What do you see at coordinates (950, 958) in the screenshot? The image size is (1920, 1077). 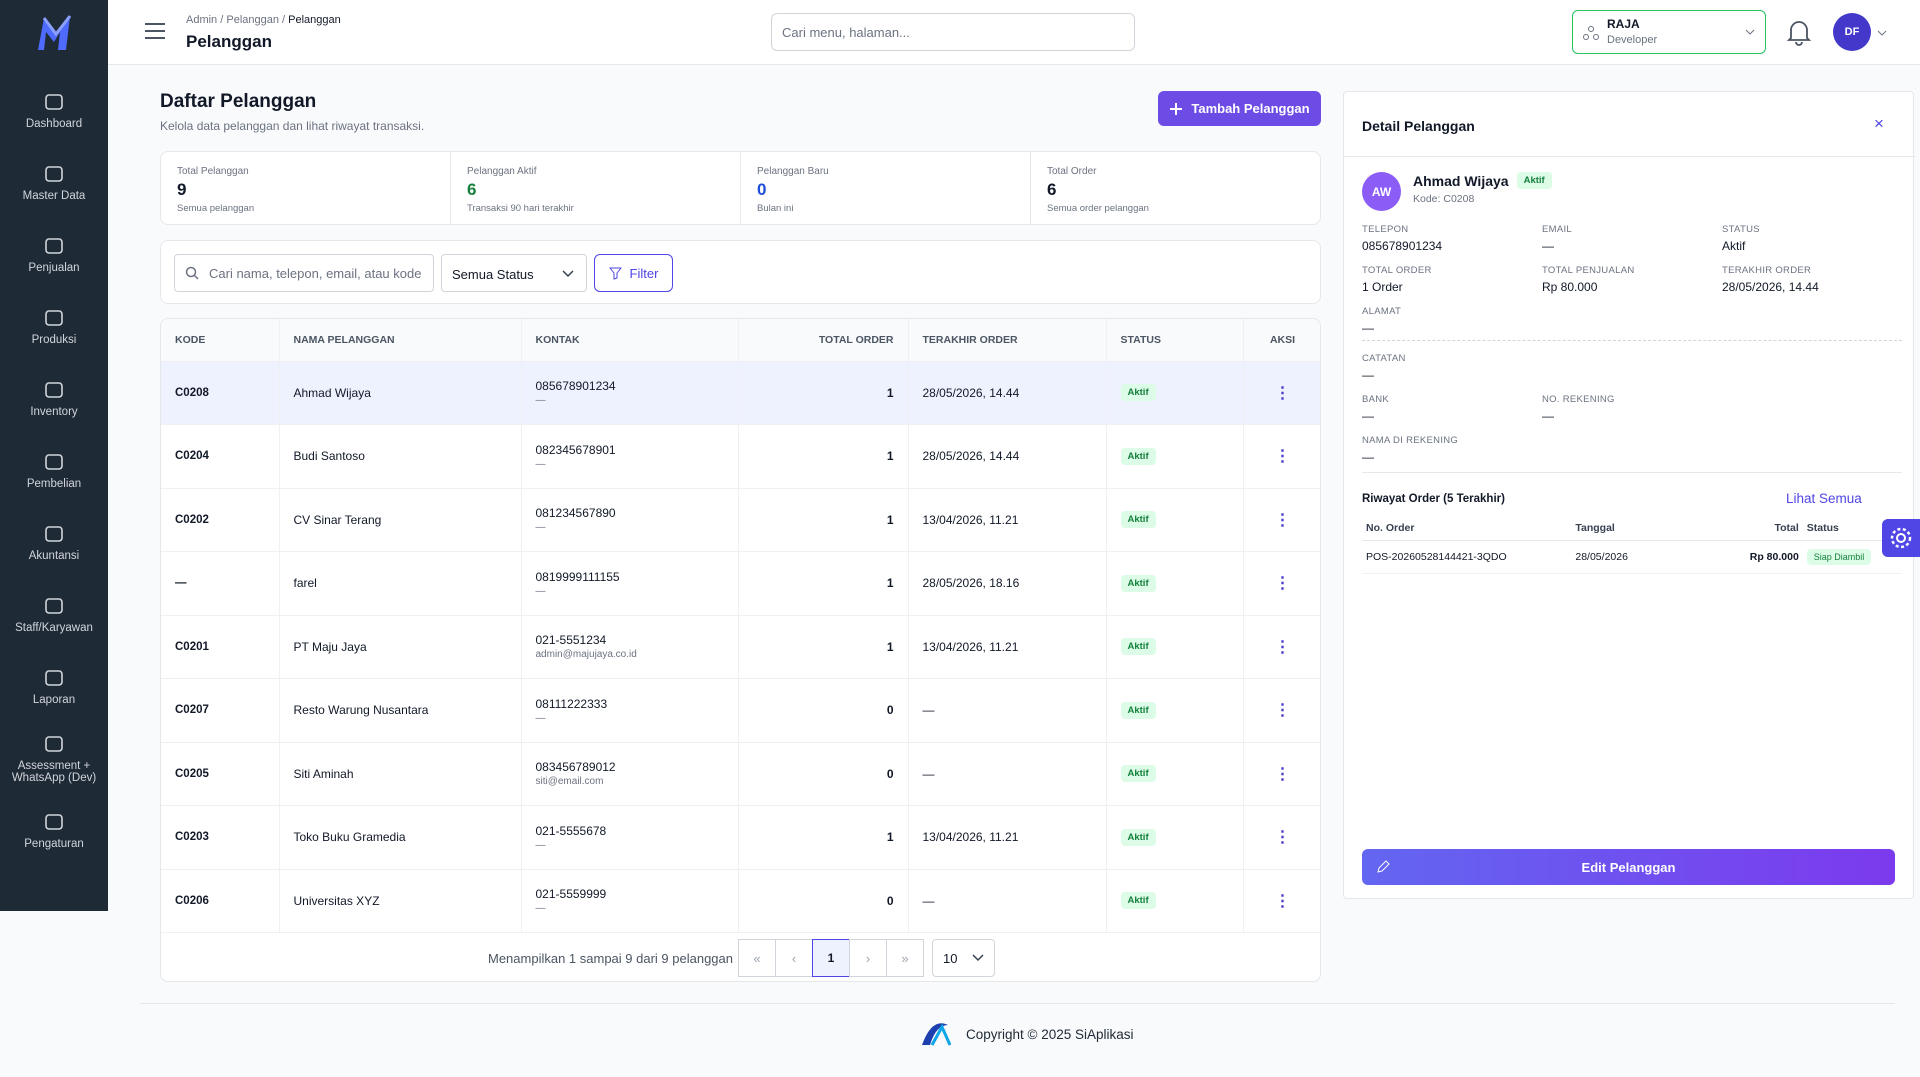 I see `select-value: 10` at bounding box center [950, 958].